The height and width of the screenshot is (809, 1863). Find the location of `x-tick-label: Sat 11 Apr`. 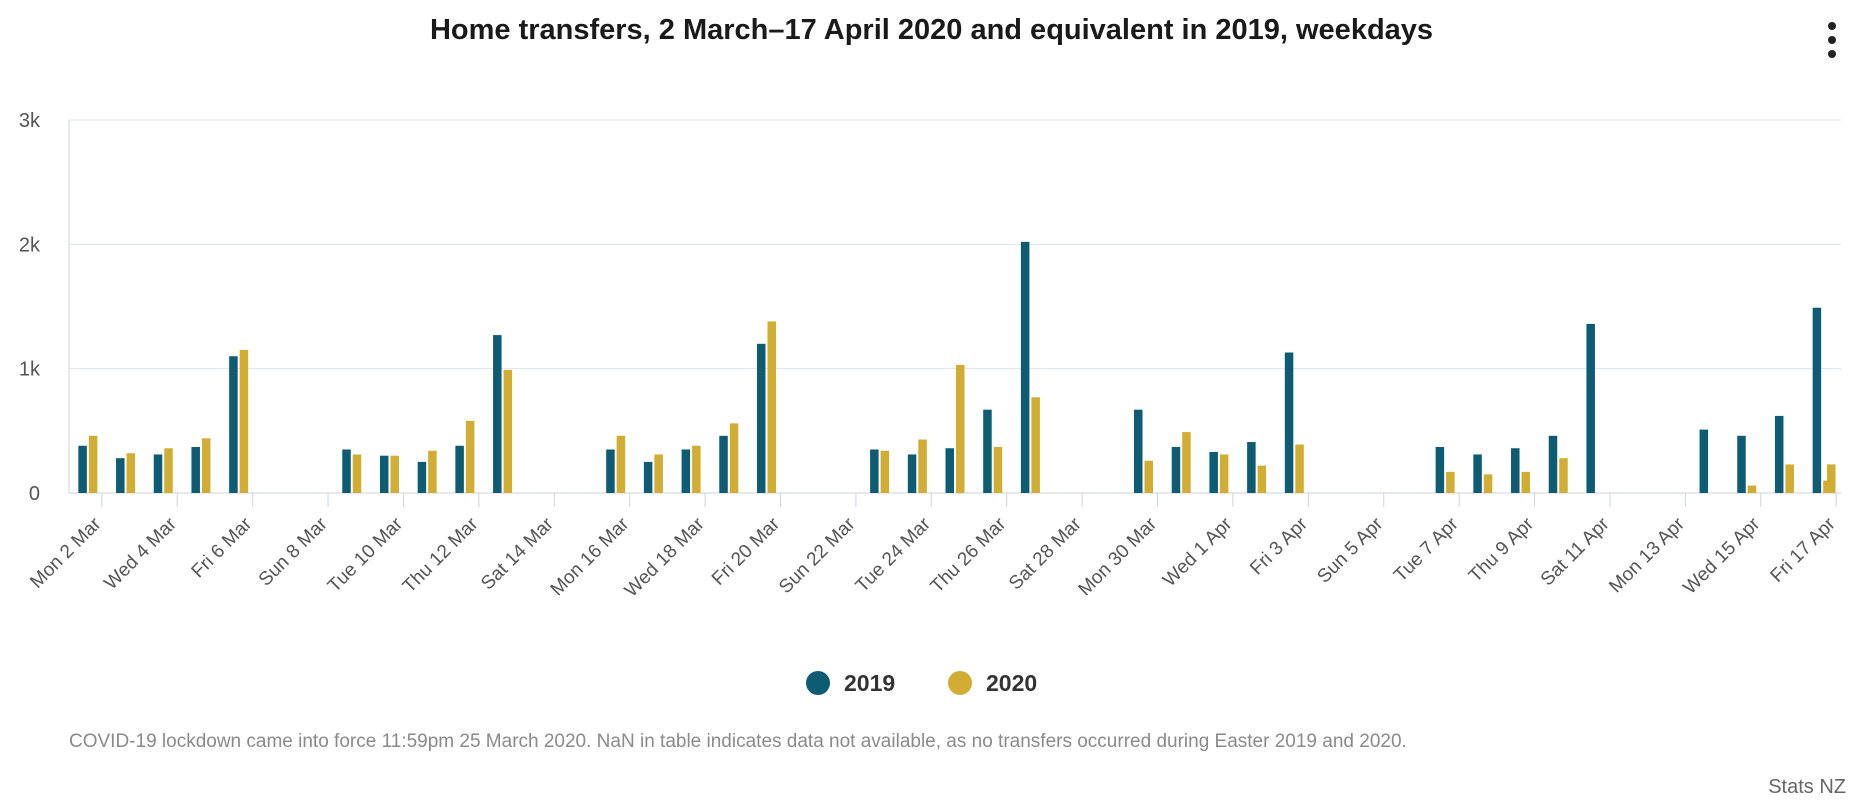

x-tick-label: Sat 11 Apr is located at coordinates (1575, 551).